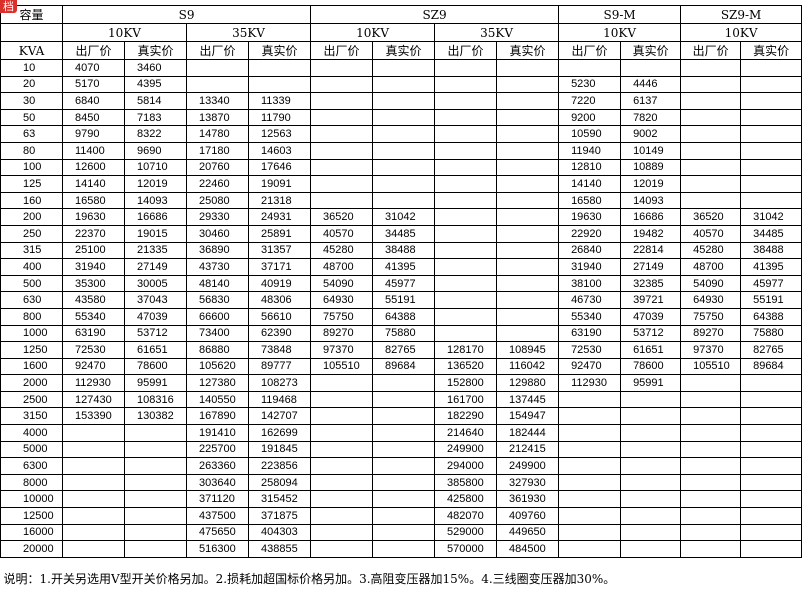 This screenshot has height=592, width=802. I want to click on price: 25891, so click(279, 233).